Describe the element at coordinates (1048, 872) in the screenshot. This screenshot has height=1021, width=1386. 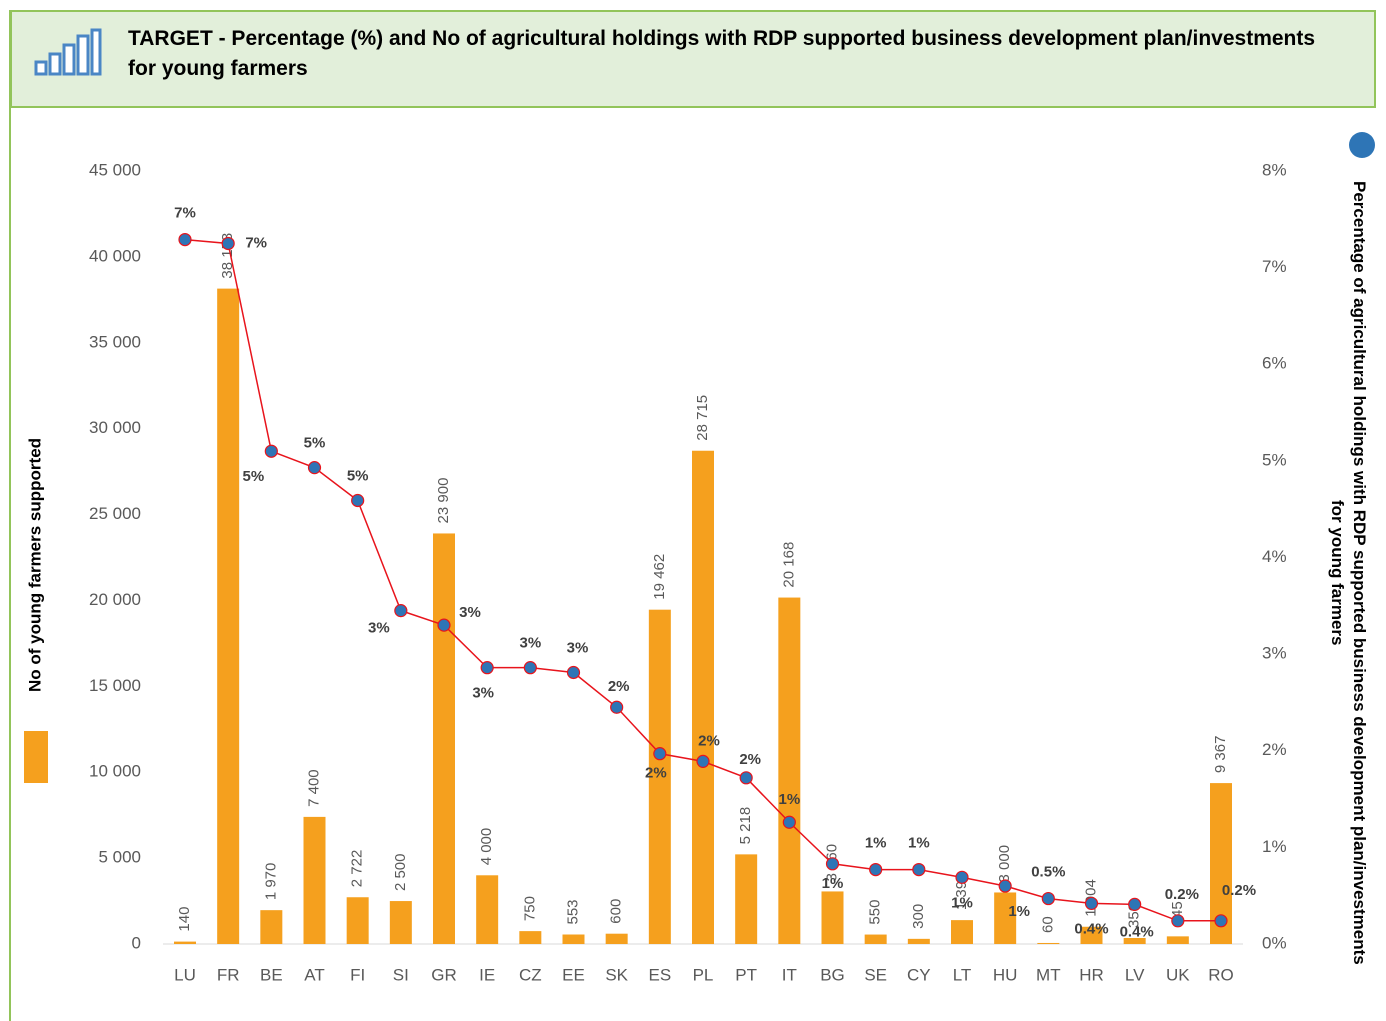
I see `value-label: 0.5%` at that location.